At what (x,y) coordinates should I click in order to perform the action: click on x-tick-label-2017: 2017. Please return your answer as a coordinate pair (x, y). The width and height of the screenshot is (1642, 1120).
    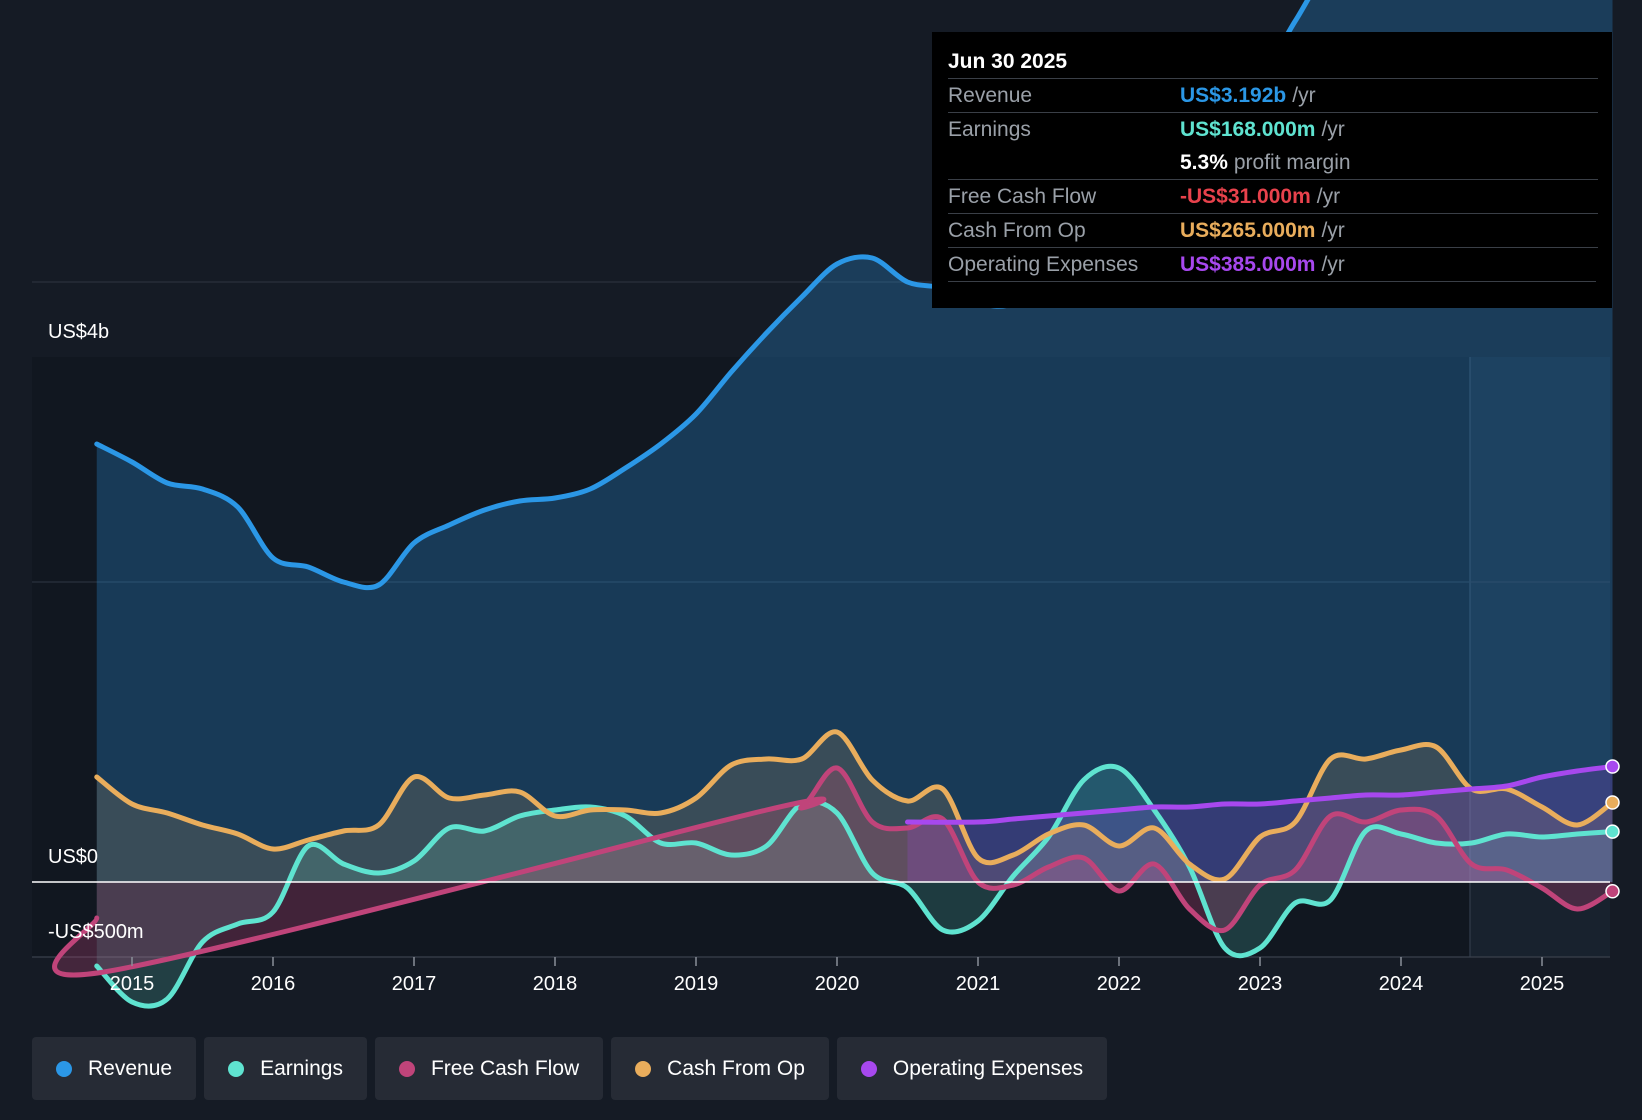
    Looking at the image, I should click on (414, 984).